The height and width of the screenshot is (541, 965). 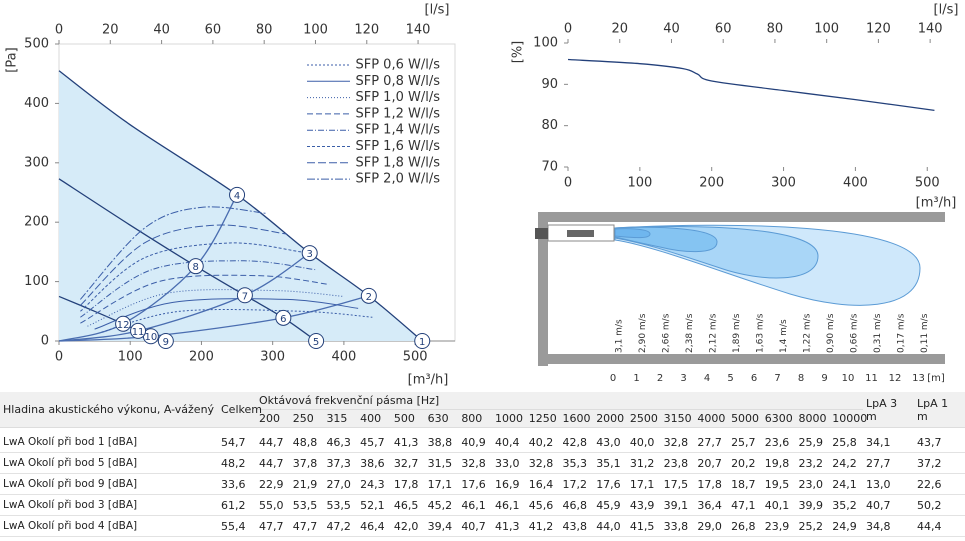 What do you see at coordinates (306, 463) in the screenshot?
I see `cell: 37,8` at bounding box center [306, 463].